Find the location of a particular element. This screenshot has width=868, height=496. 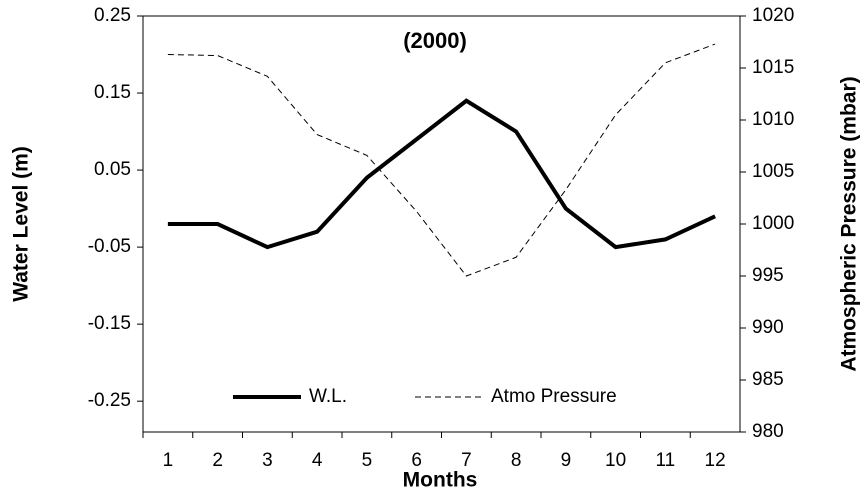

x-tick-label: 2 is located at coordinates (217, 460).